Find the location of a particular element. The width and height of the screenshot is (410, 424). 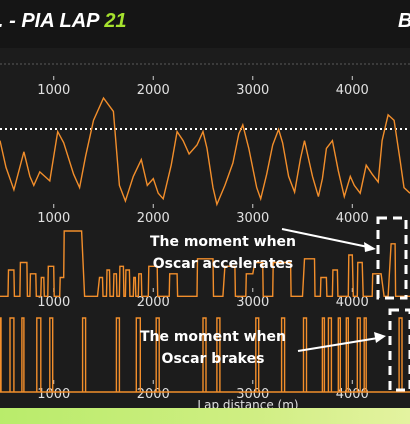

lap-number: 21 is located at coordinates (115, 21).